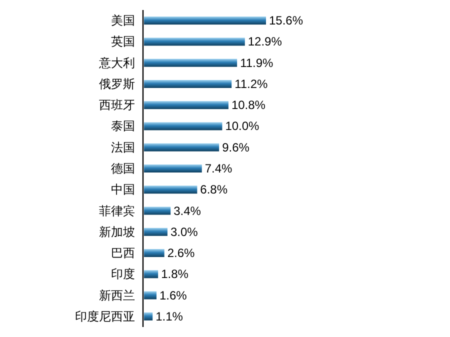 The image size is (450, 337). What do you see at coordinates (170, 316) in the screenshot?
I see `data-label: 1.1%` at bounding box center [170, 316].